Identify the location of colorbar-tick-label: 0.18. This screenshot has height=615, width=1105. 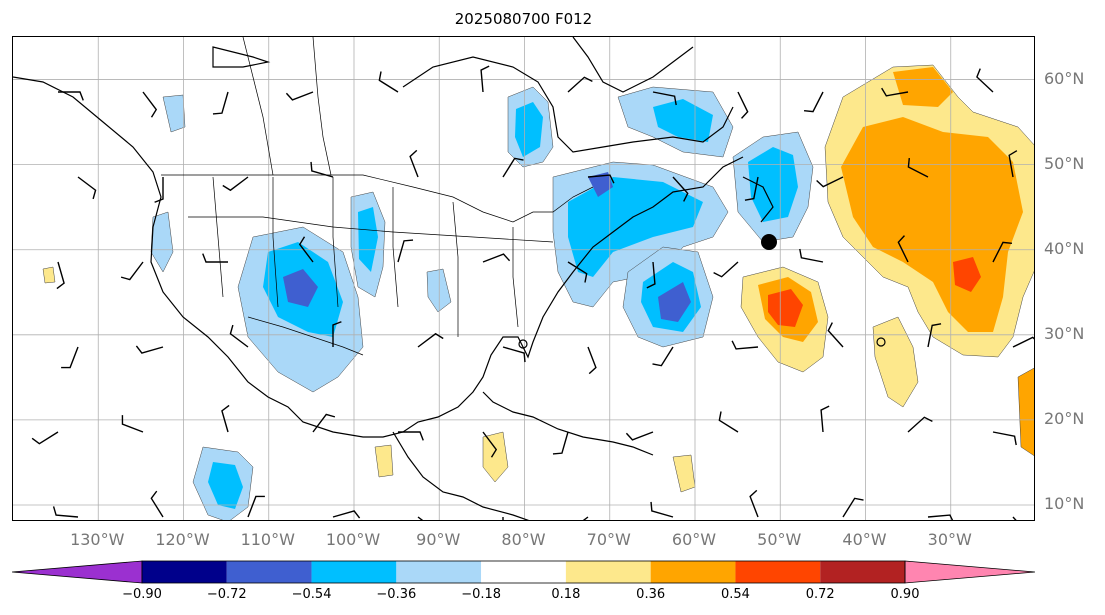
(566, 594).